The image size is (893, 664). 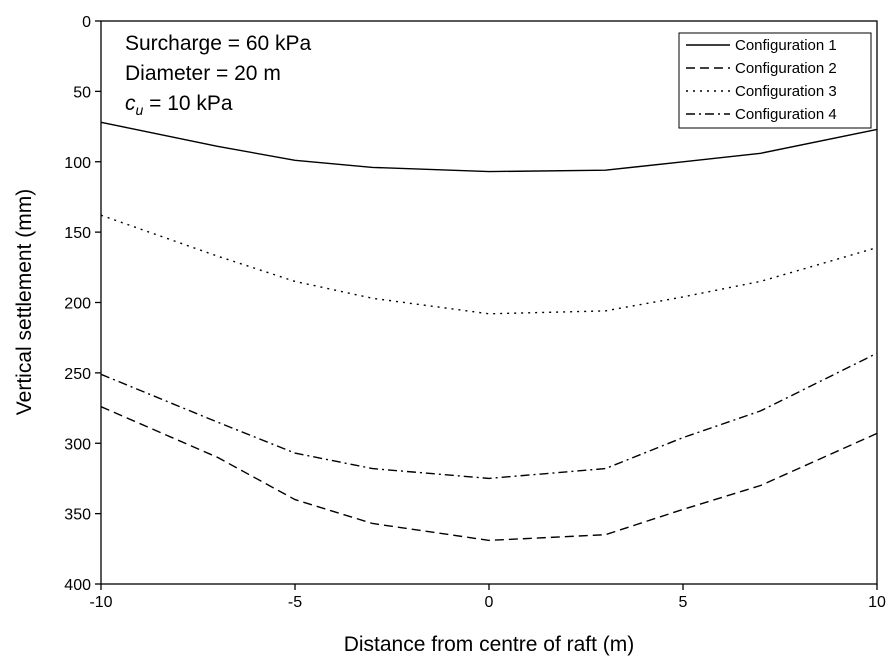 I want to click on x-tick-label: -5, so click(x=295, y=602).